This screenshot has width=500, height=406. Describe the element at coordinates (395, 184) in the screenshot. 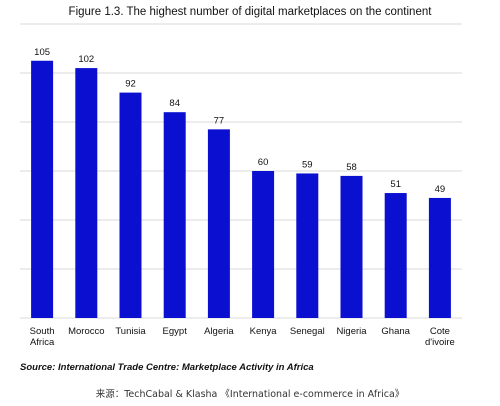

I see `data-label: 51` at that location.